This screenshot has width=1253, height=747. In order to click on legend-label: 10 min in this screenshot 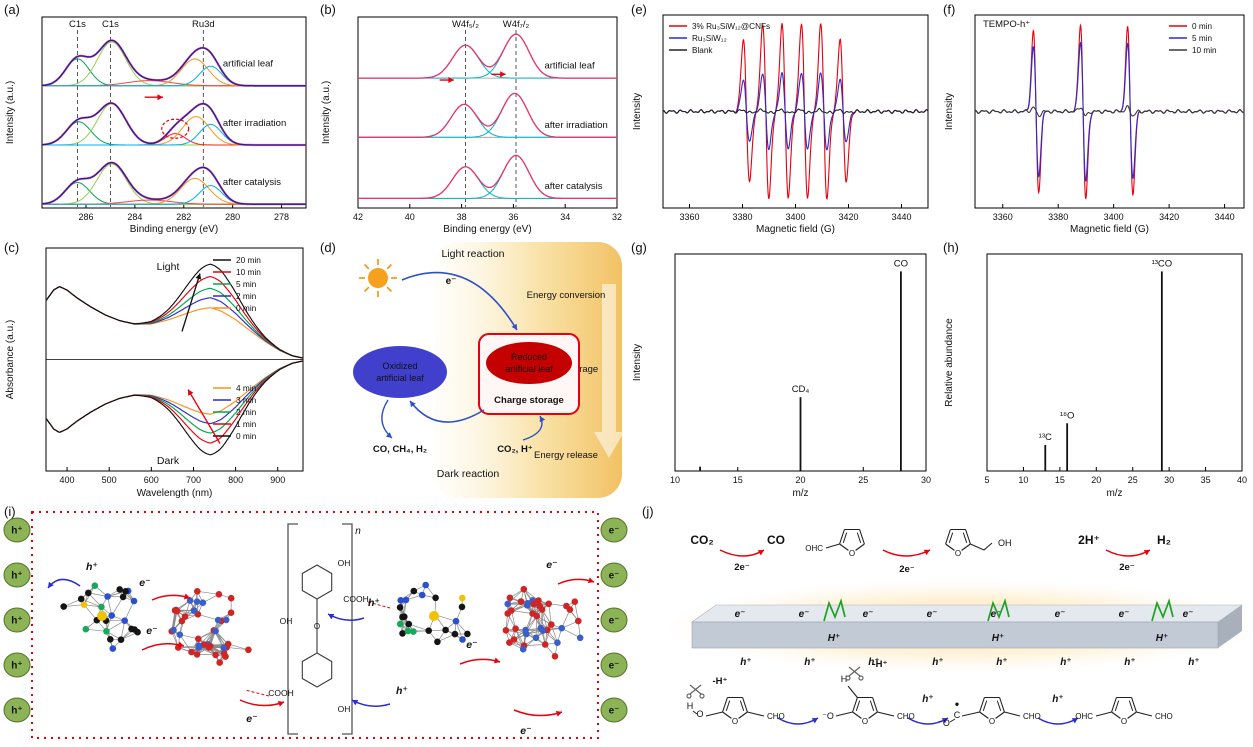, I will do `click(248, 272)`.